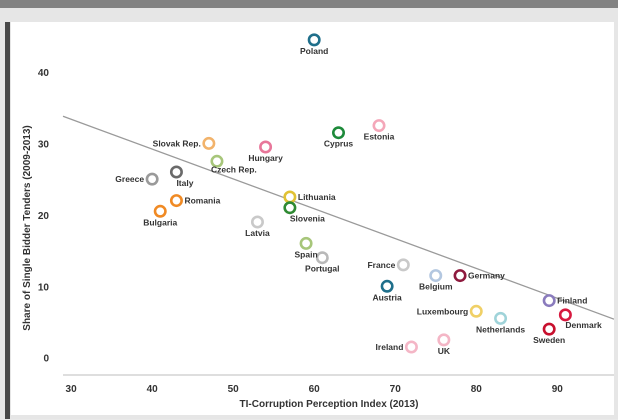  What do you see at coordinates (234, 169) in the screenshot?
I see `point-label: Czech Rep.` at bounding box center [234, 169].